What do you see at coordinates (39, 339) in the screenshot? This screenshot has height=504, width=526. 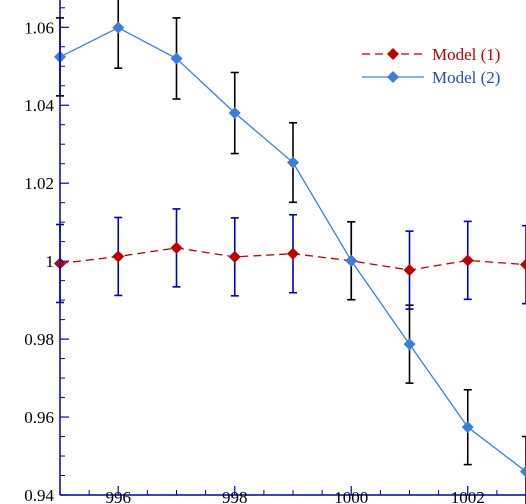 I see `y-tick-label: 0.98` at bounding box center [39, 339].